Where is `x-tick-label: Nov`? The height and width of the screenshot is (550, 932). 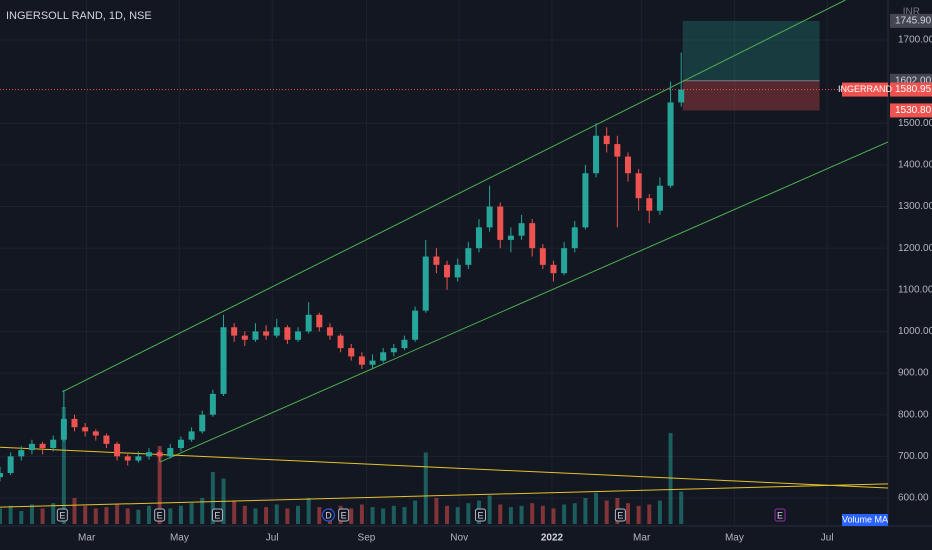
x-tick-label: Nov is located at coordinates (459, 538).